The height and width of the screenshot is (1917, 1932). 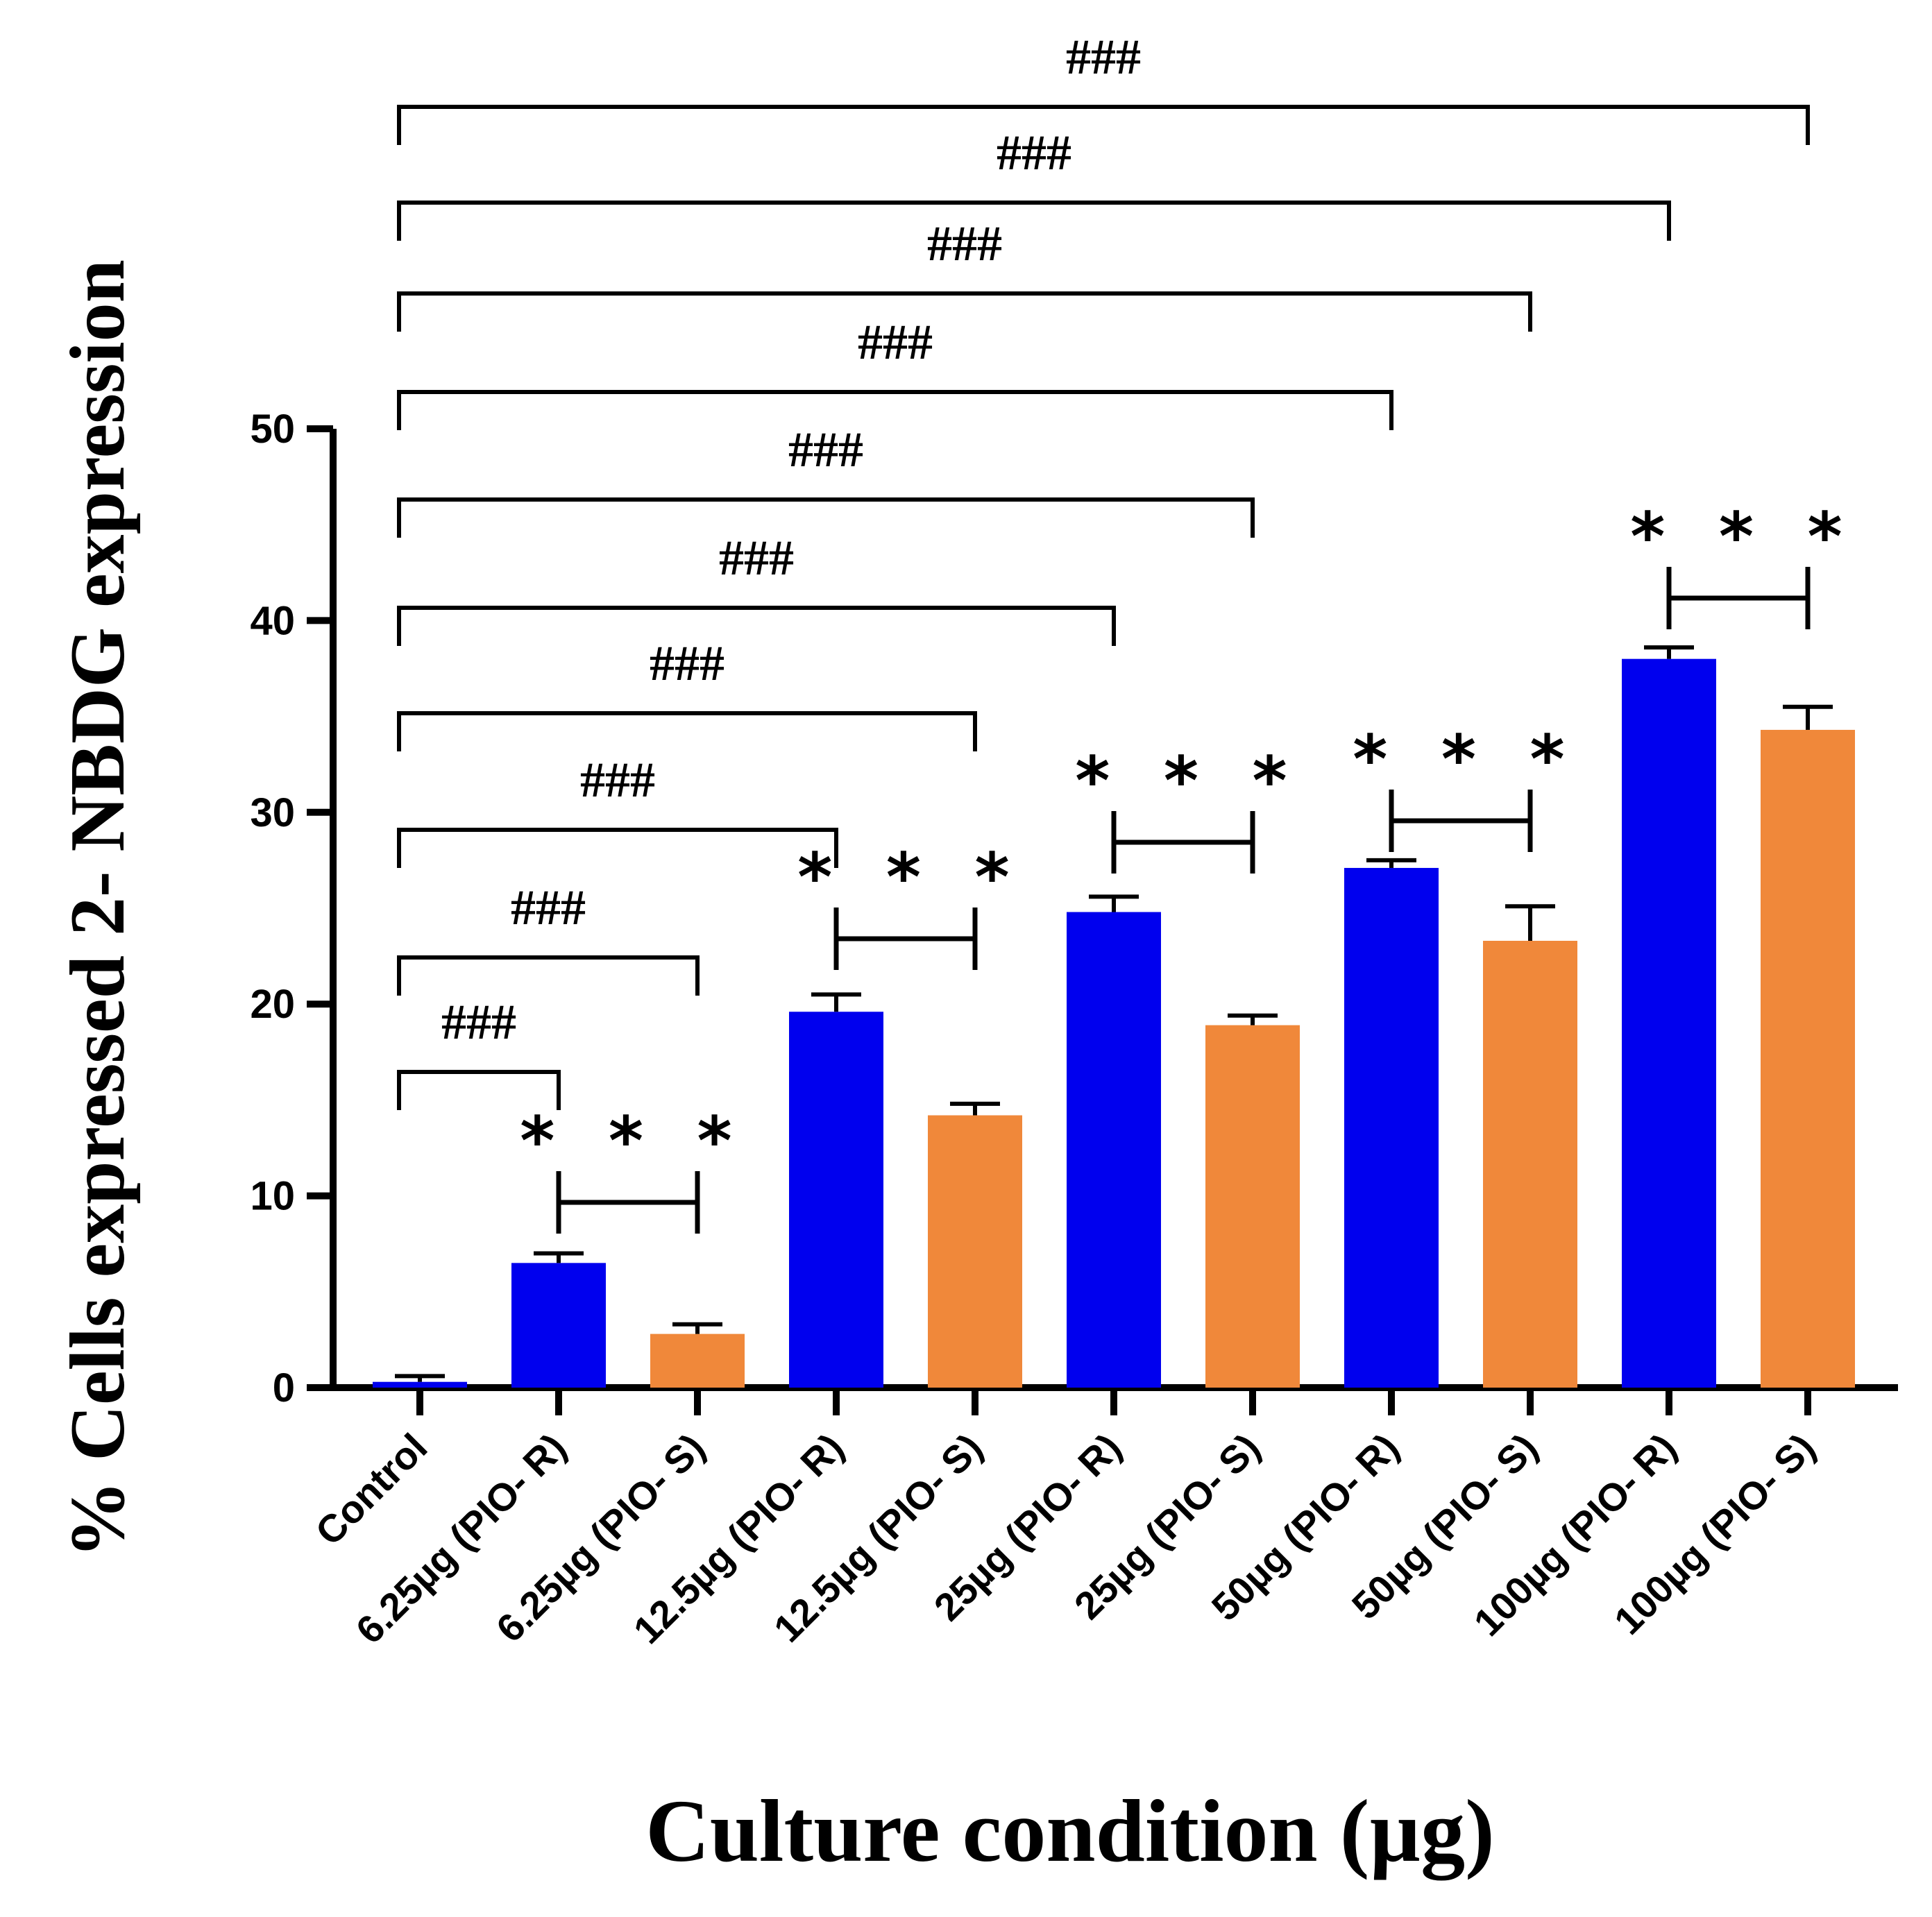 What do you see at coordinates (272, 1196) in the screenshot?
I see `y-tick-label: 10` at bounding box center [272, 1196].